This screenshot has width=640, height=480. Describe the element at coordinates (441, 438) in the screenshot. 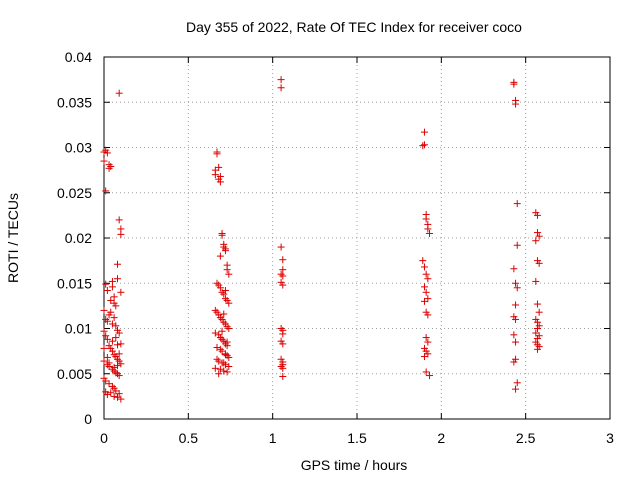

I see `x-tick-label: 2` at that location.